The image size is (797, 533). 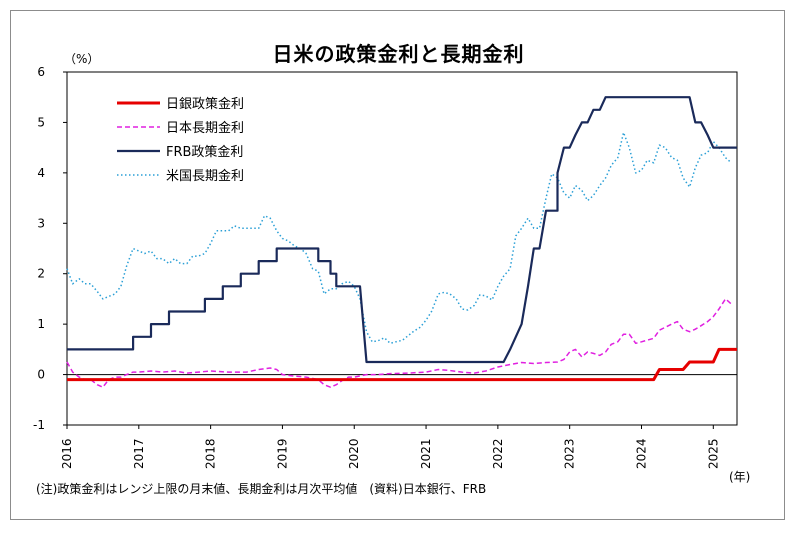 I want to click on y-tick-label: 3, so click(x=41, y=223).